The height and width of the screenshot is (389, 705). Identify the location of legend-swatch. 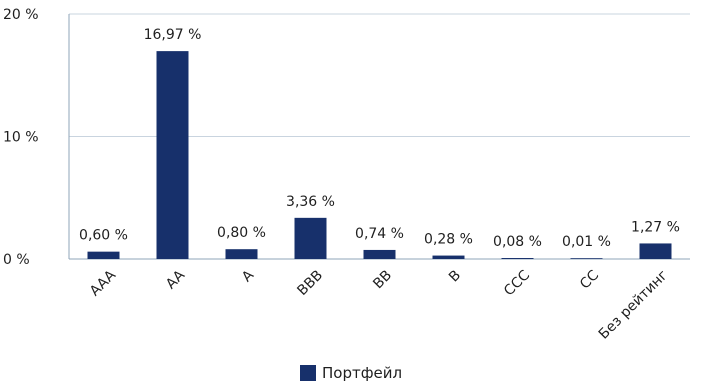
(308, 373).